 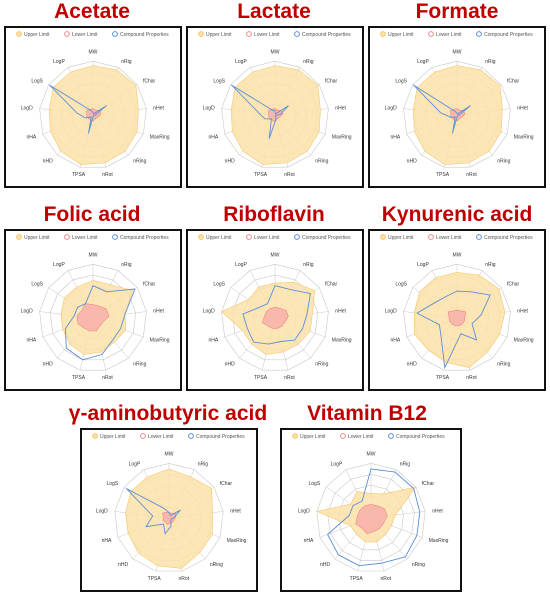 What do you see at coordinates (168, 413) in the screenshot?
I see `panel-title: γ-aminobutyric acid` at bounding box center [168, 413].